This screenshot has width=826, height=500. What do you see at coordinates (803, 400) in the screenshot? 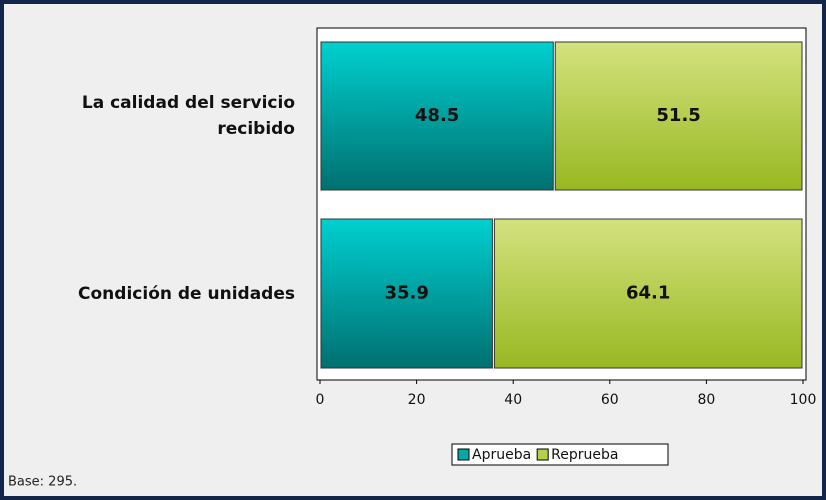
I see `x-tick-label: 100` at bounding box center [803, 400].